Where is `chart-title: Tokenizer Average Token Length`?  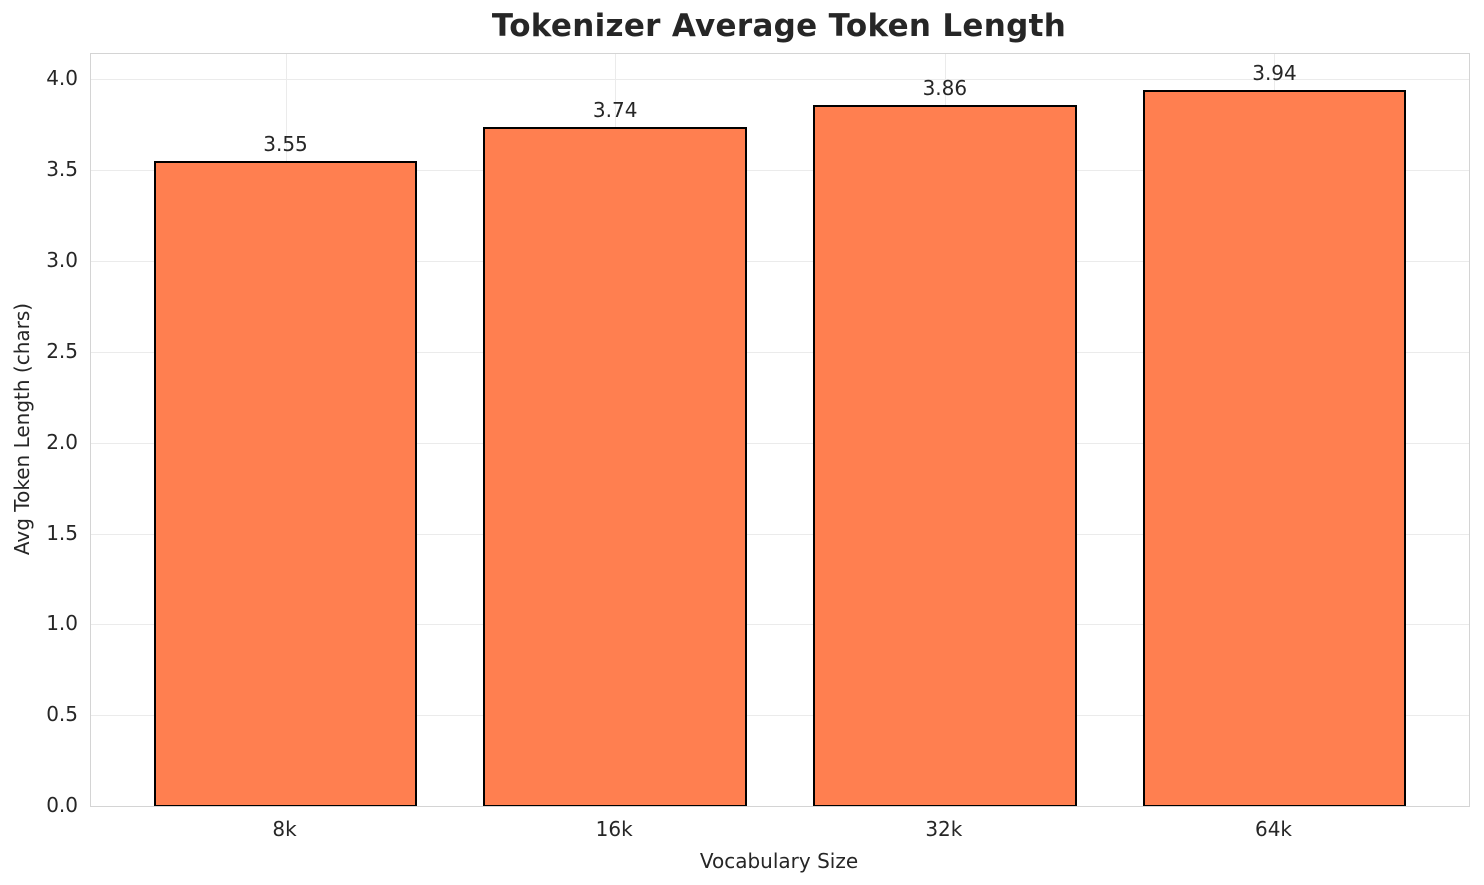 chart-title: Tokenizer Average Token Length is located at coordinates (779, 26).